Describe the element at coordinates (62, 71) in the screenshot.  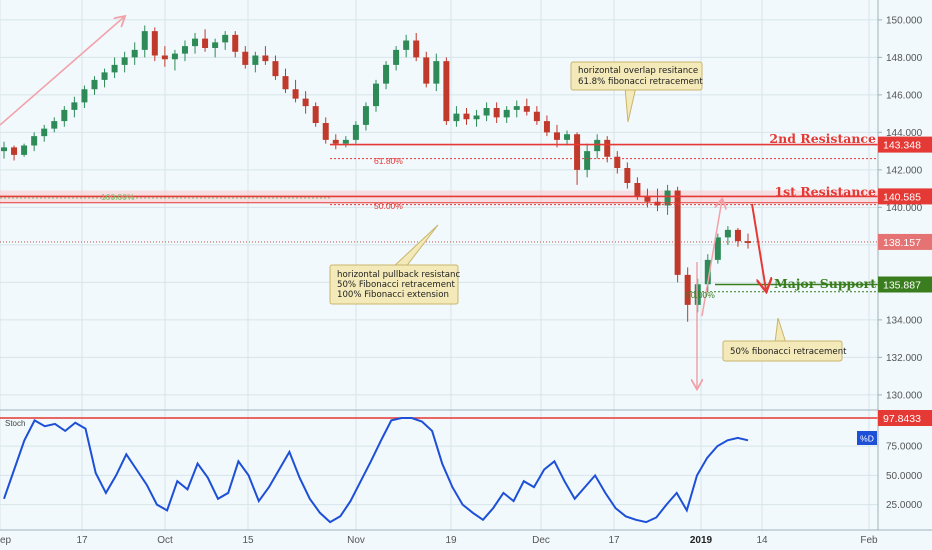
I see `trend-arrow-up` at that location.